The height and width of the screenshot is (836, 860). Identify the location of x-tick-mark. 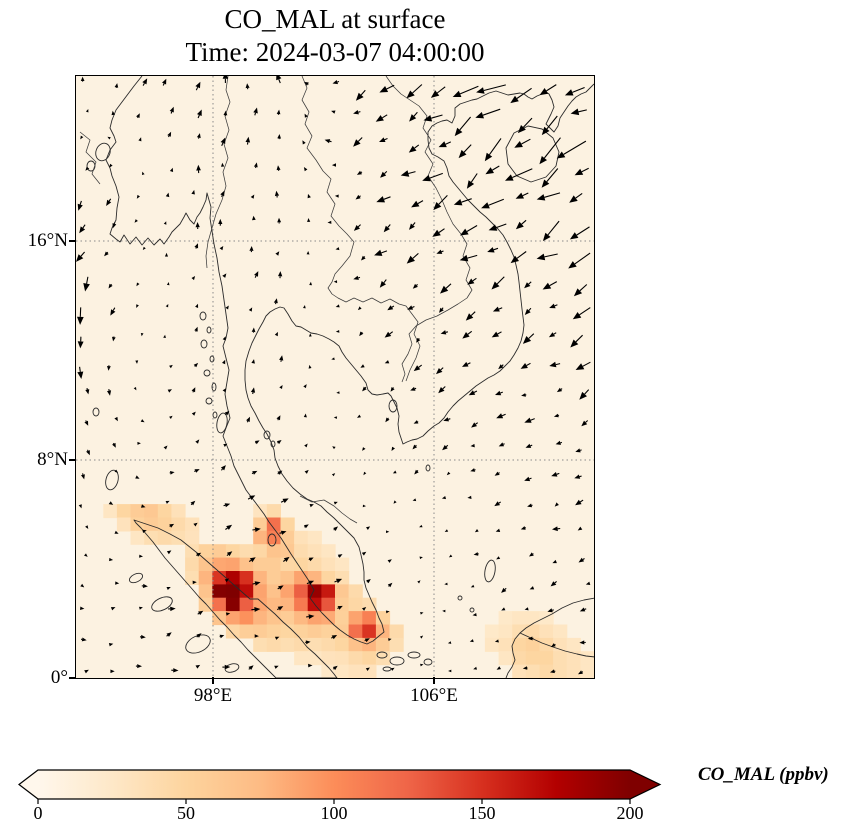
(213, 680).